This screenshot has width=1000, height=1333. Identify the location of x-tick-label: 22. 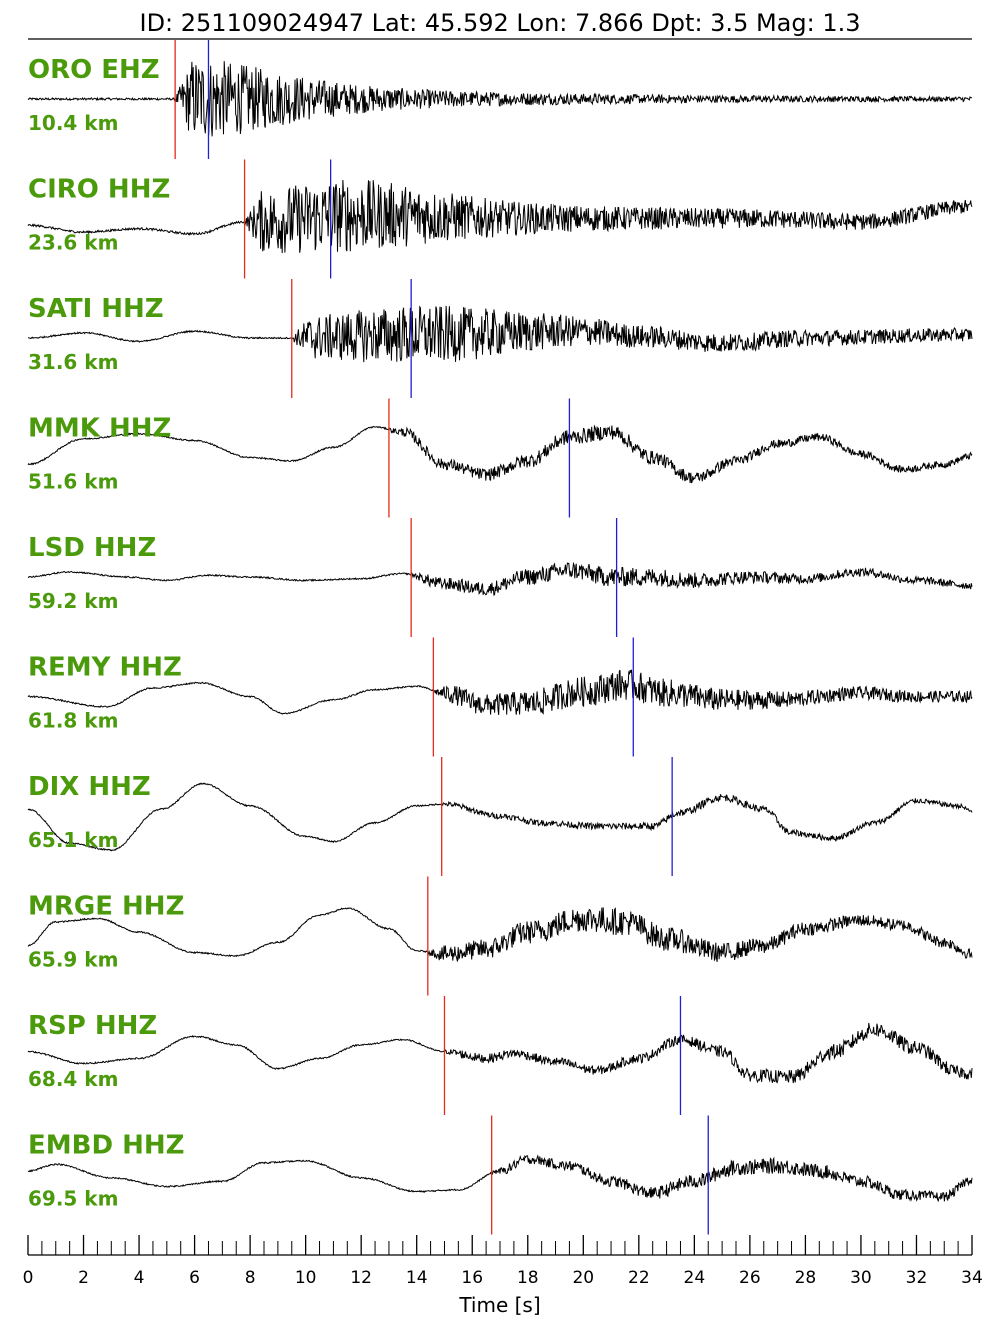
(639, 1278).